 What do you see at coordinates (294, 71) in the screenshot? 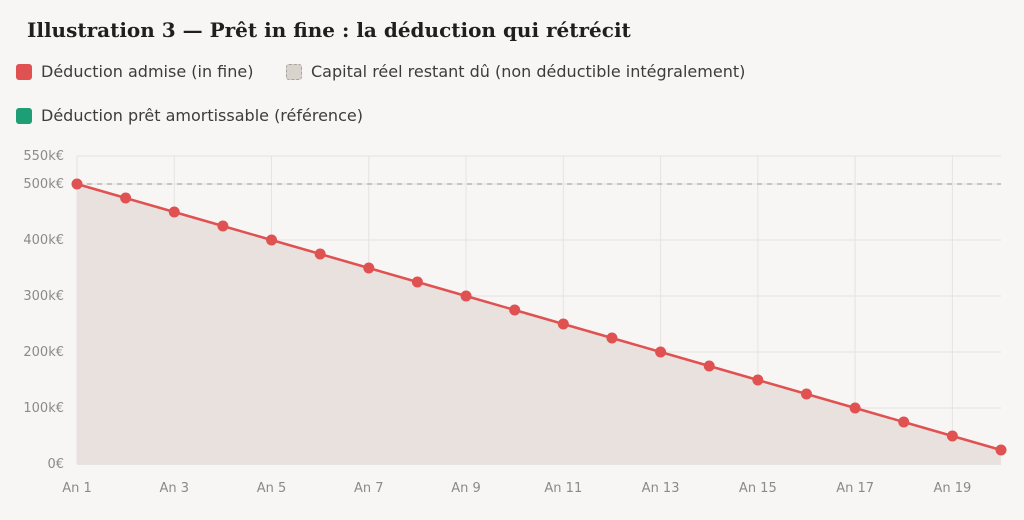
I see `legend-swatch-beige` at bounding box center [294, 71].